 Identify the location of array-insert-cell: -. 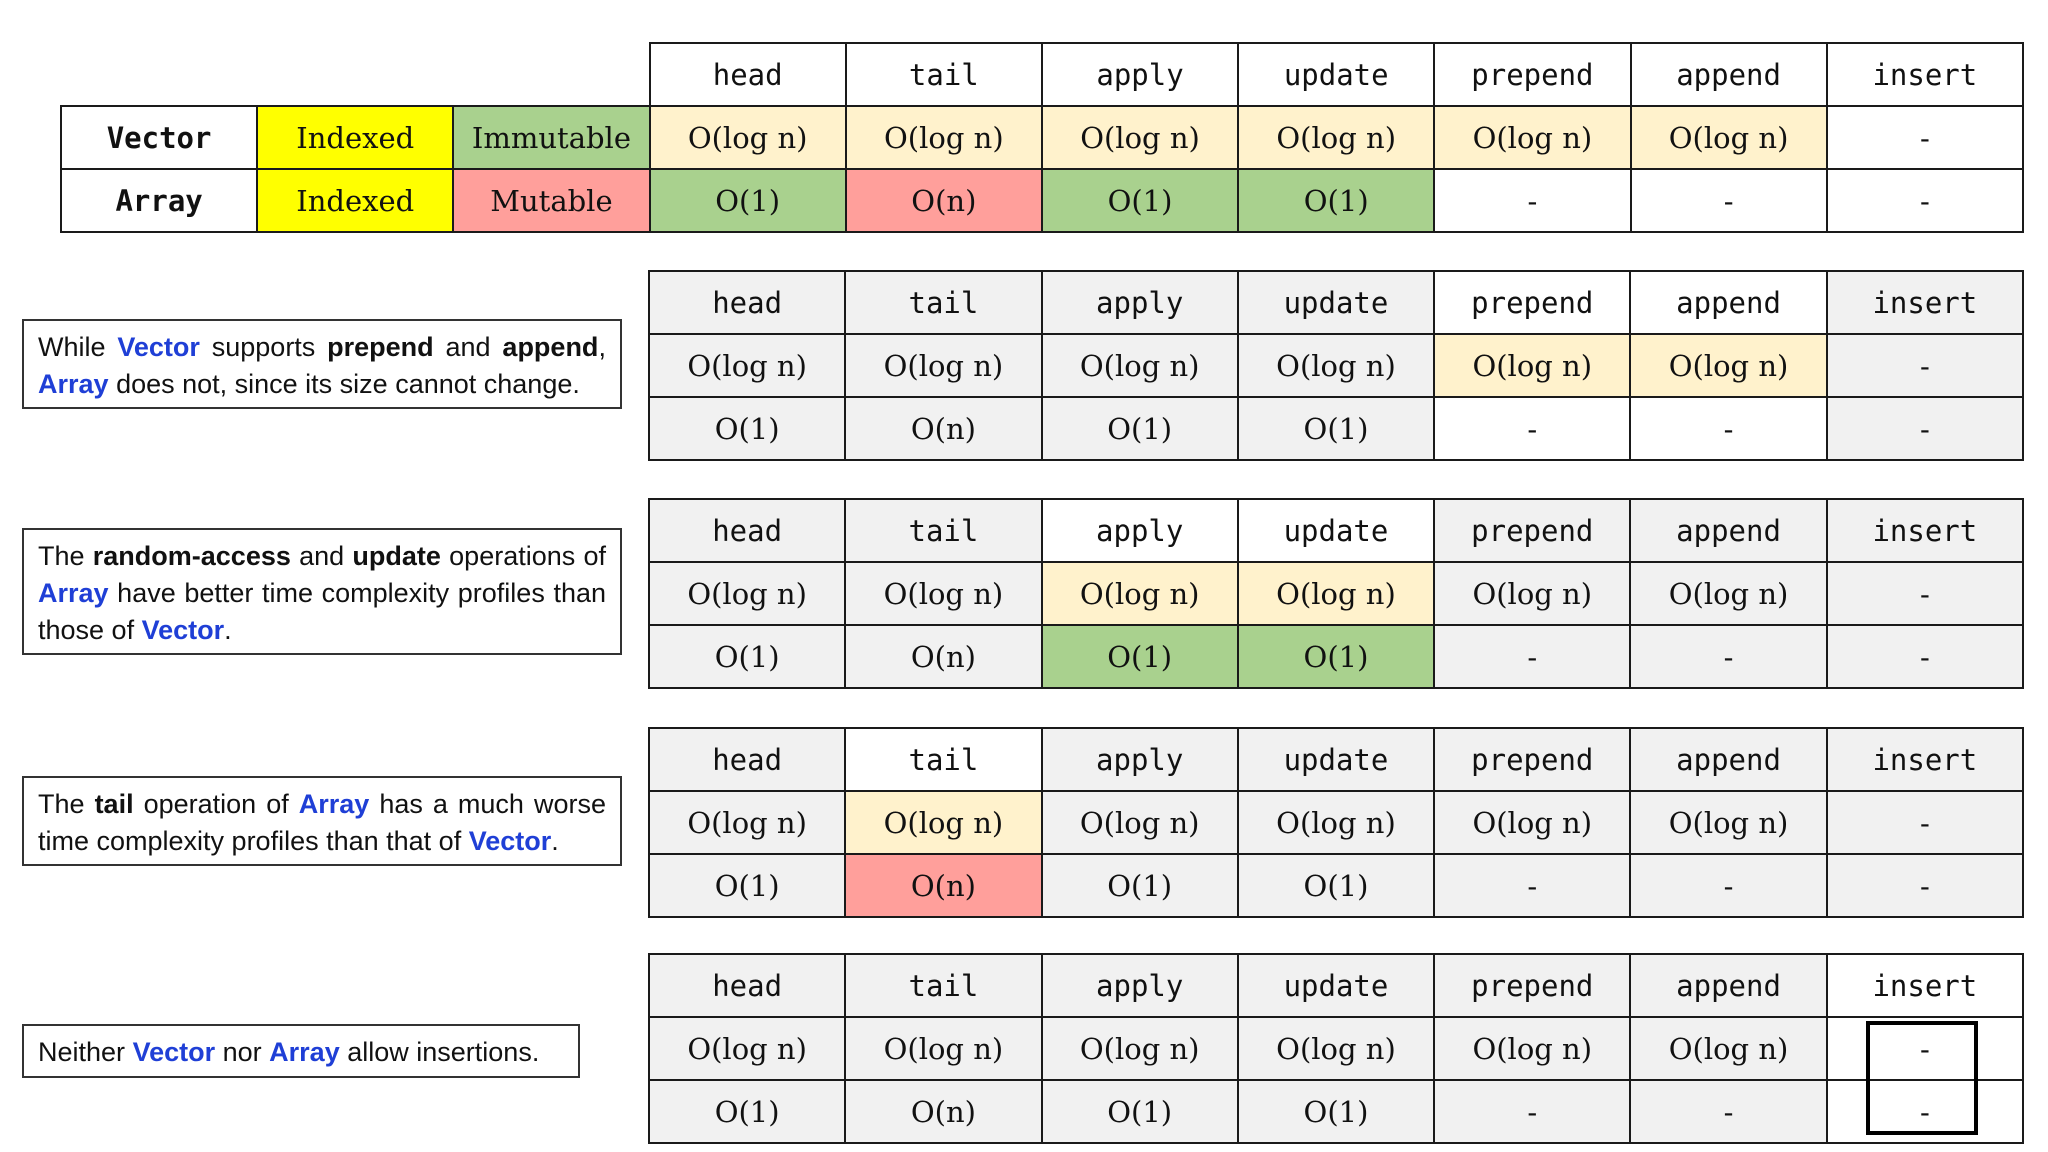
(1925, 1111).